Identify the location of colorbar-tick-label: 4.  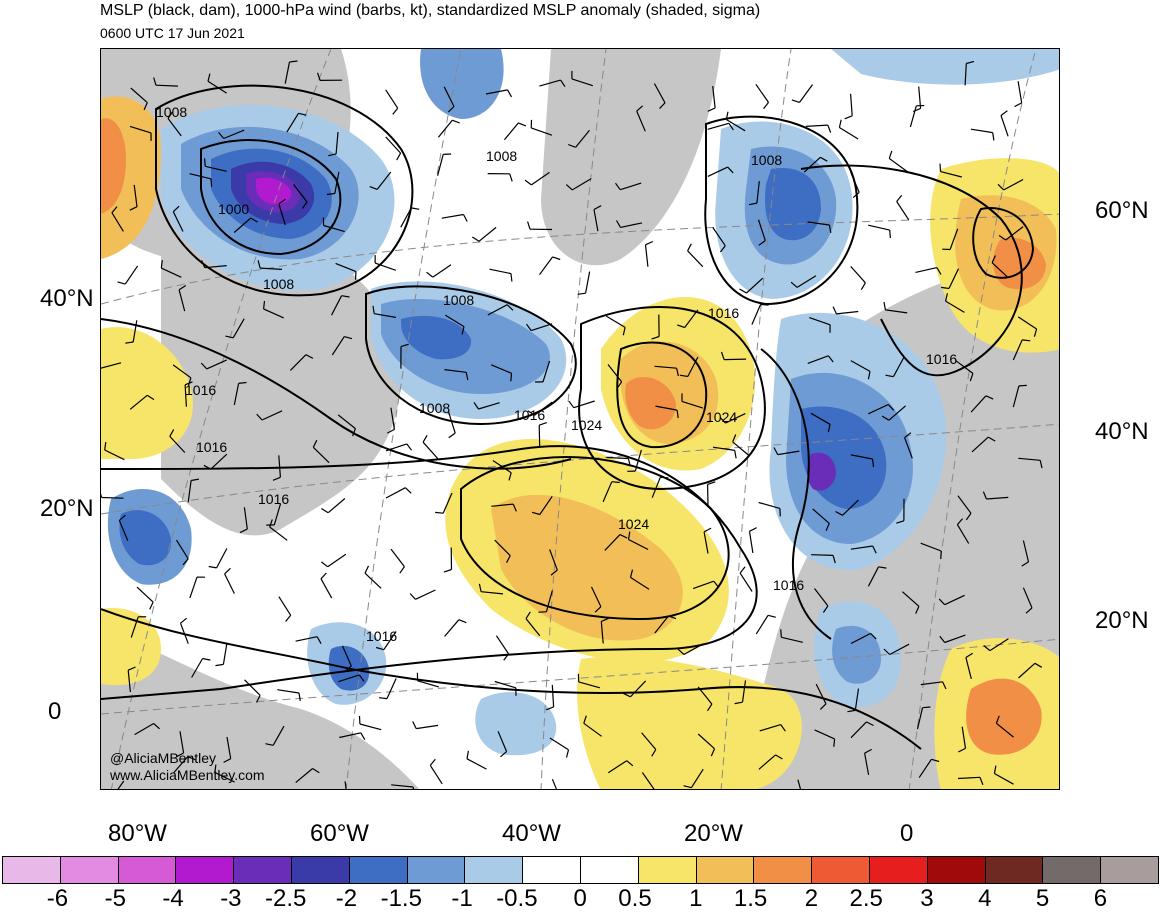
(984, 899).